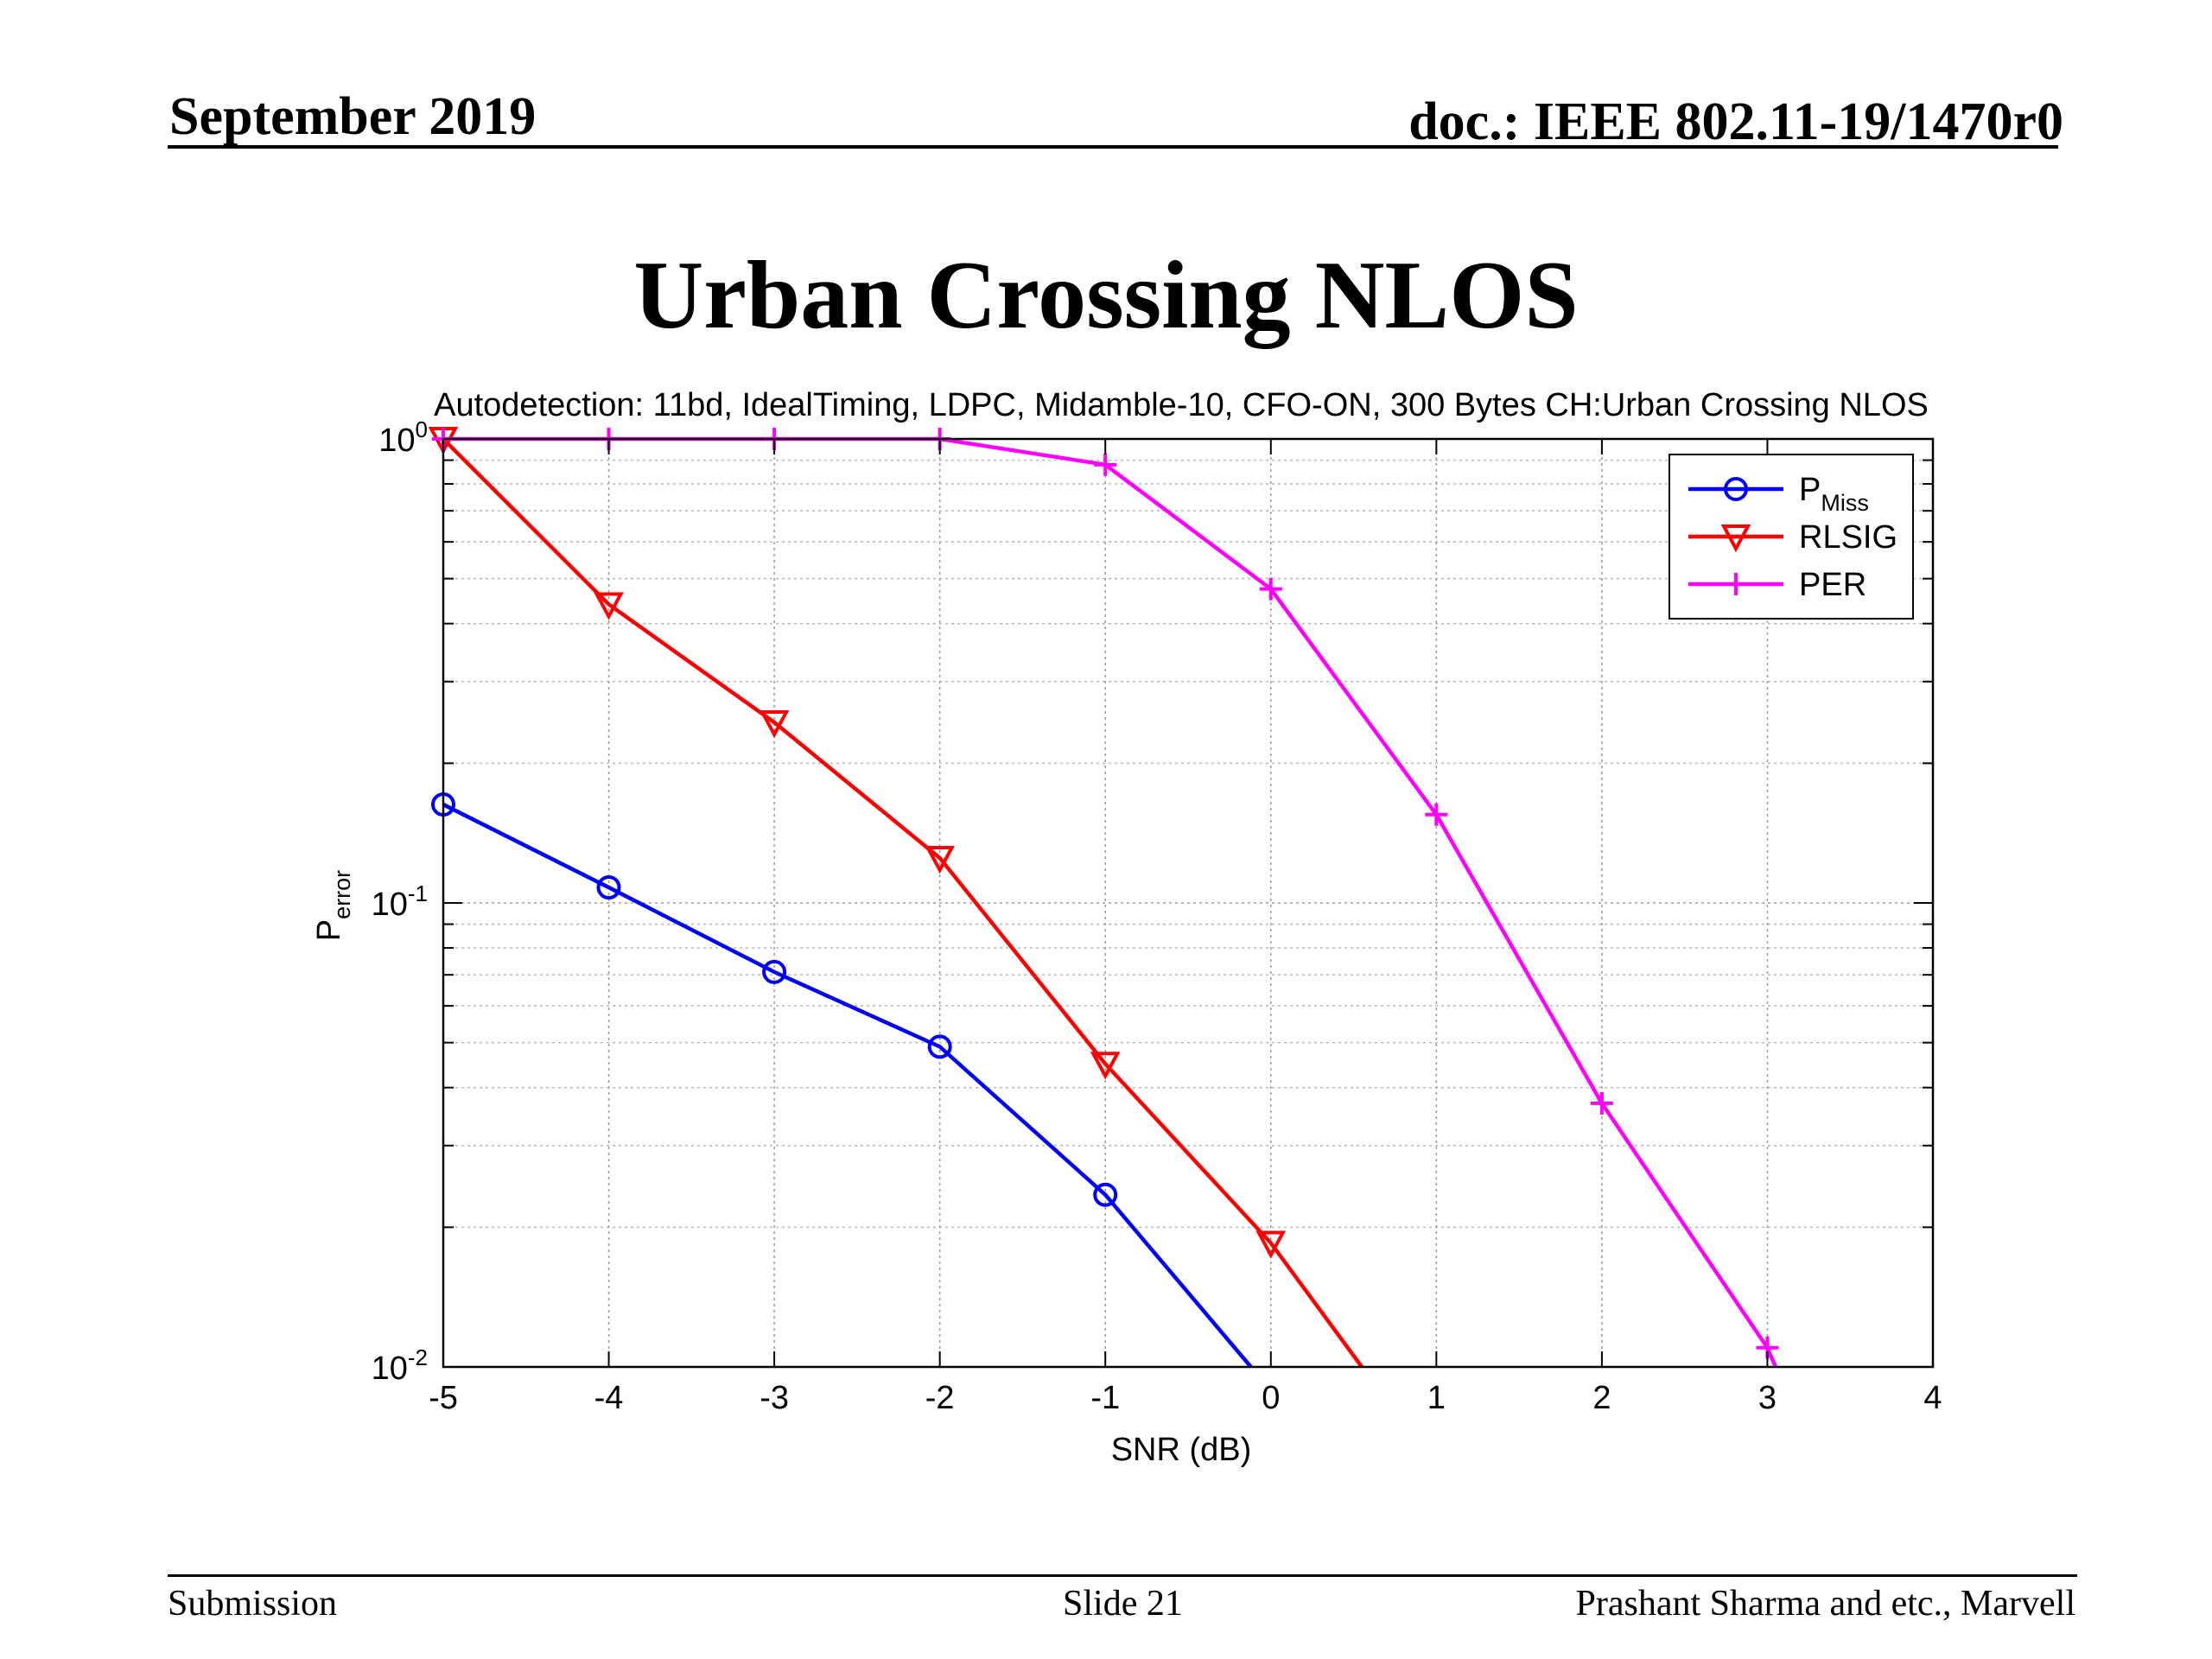 Image resolution: width=2212 pixels, height=1659 pixels. I want to click on header-date: September 2019, so click(353, 116).